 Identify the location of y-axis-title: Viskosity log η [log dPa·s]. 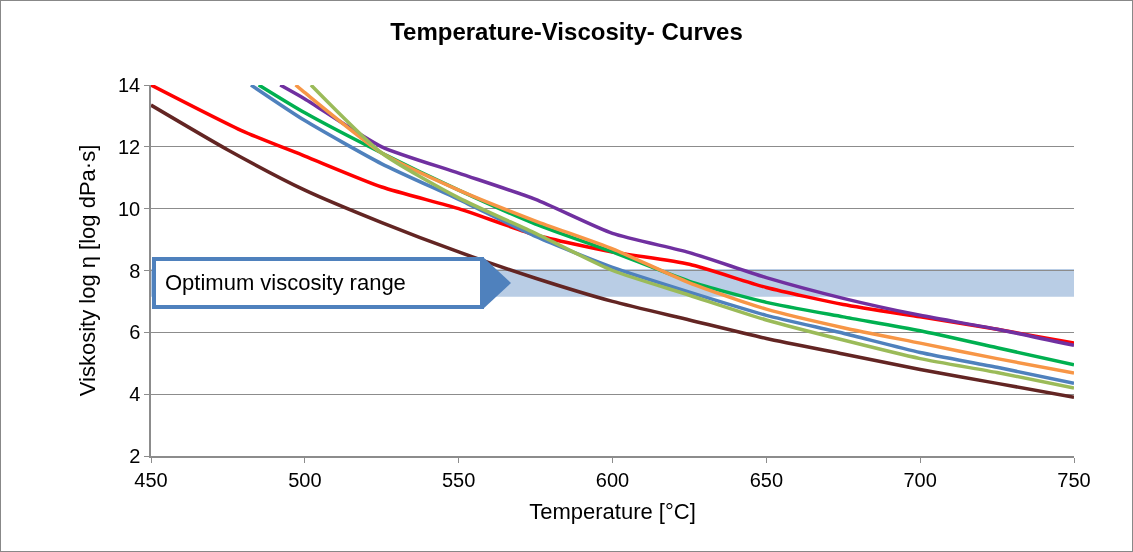
(88, 270).